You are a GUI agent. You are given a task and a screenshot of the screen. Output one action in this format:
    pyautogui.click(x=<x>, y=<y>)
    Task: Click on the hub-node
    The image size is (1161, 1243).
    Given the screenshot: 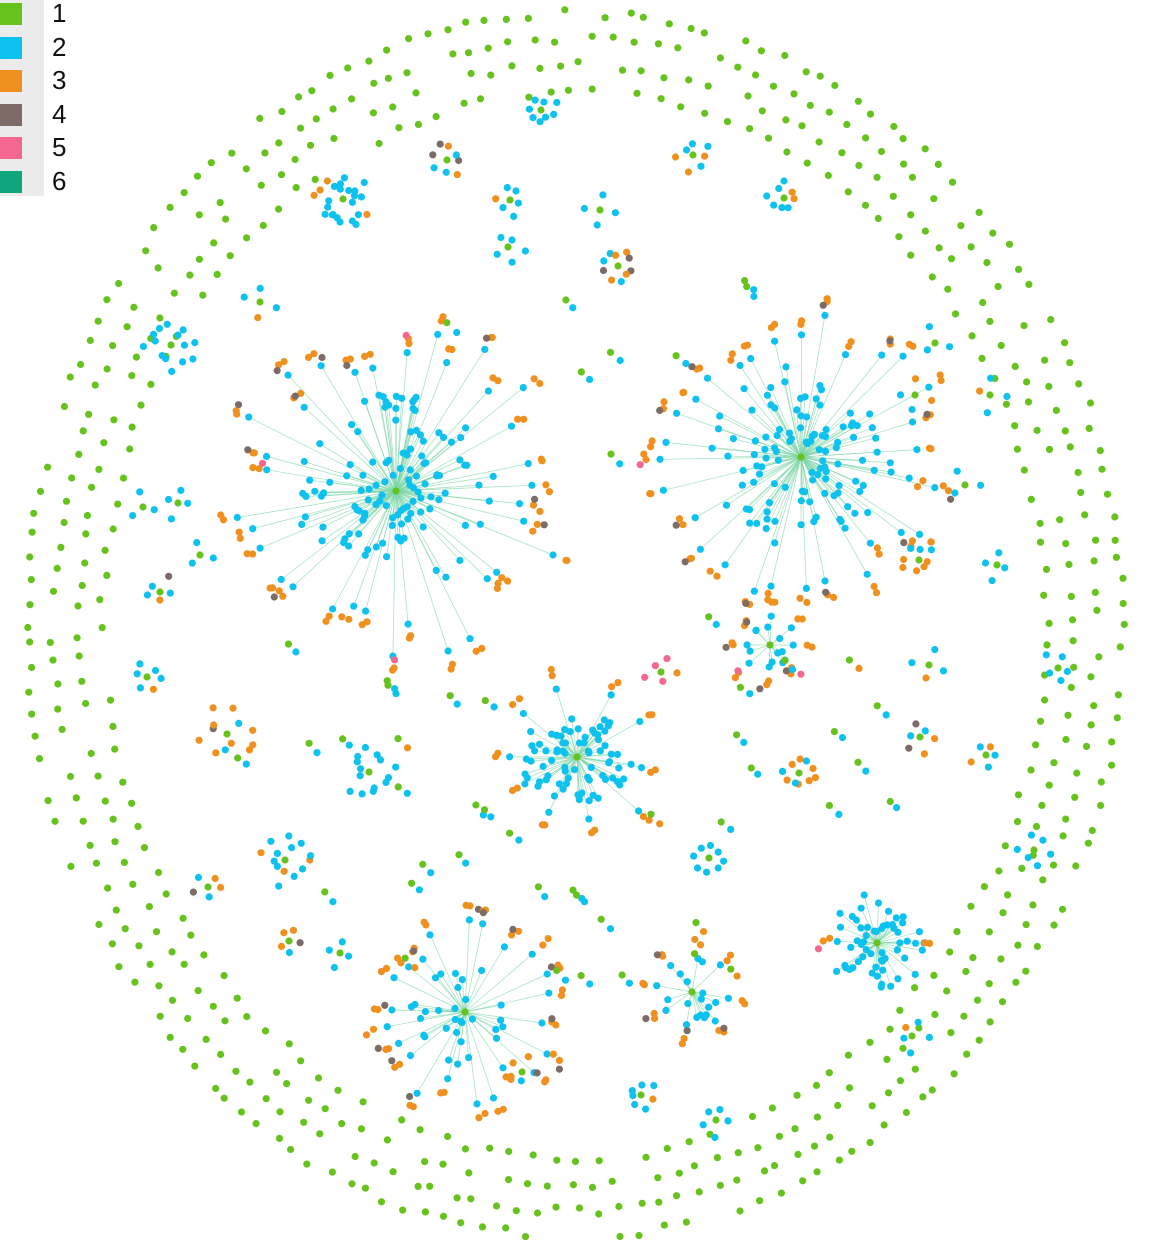 What is the action you would take?
    pyautogui.click(x=692, y=992)
    